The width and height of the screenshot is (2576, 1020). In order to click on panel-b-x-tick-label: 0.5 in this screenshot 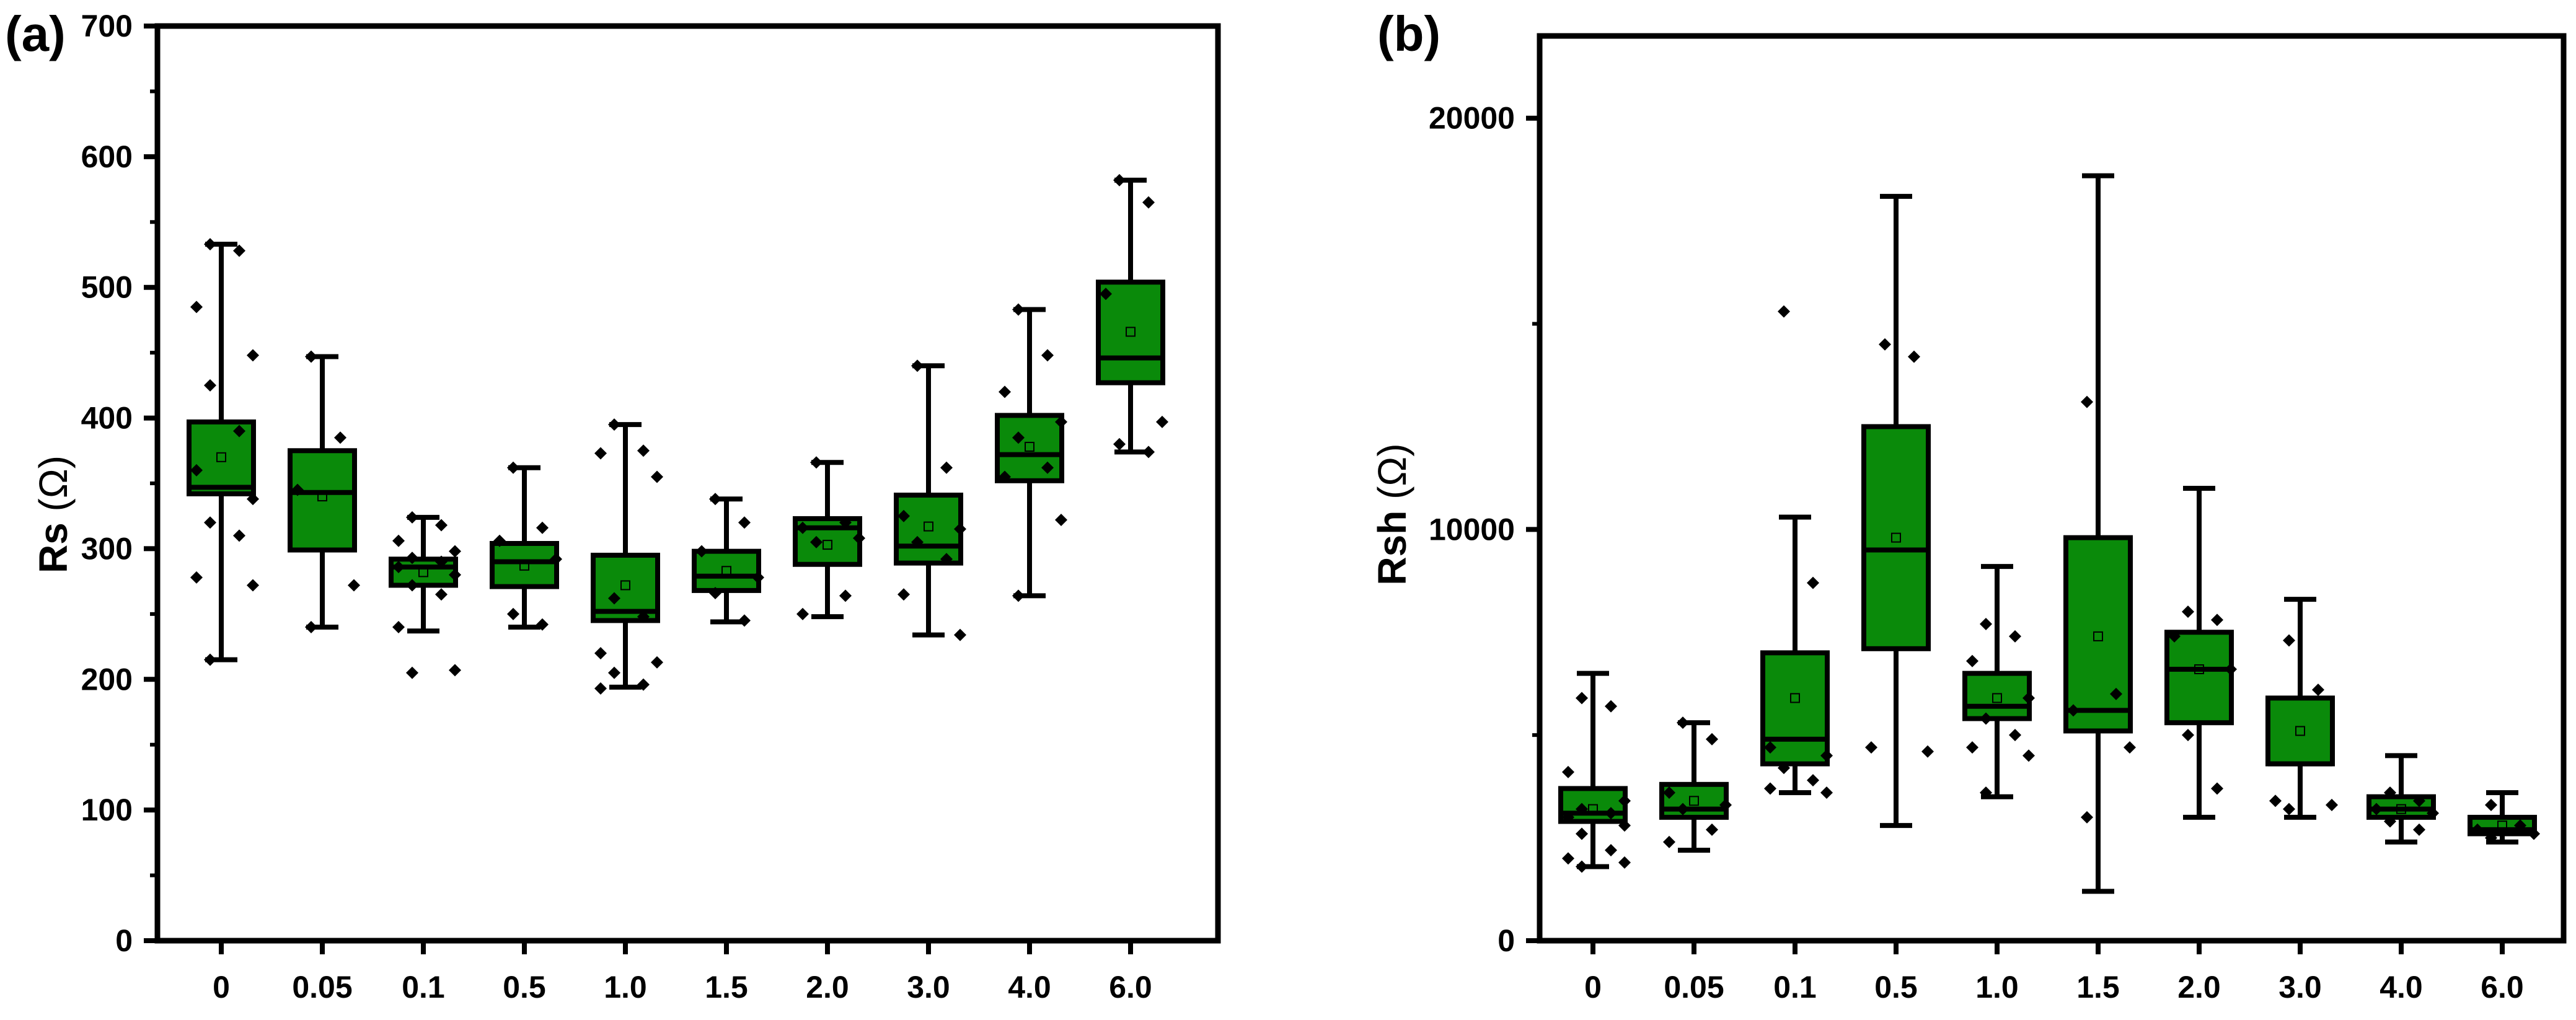, I will do `click(1896, 987)`.